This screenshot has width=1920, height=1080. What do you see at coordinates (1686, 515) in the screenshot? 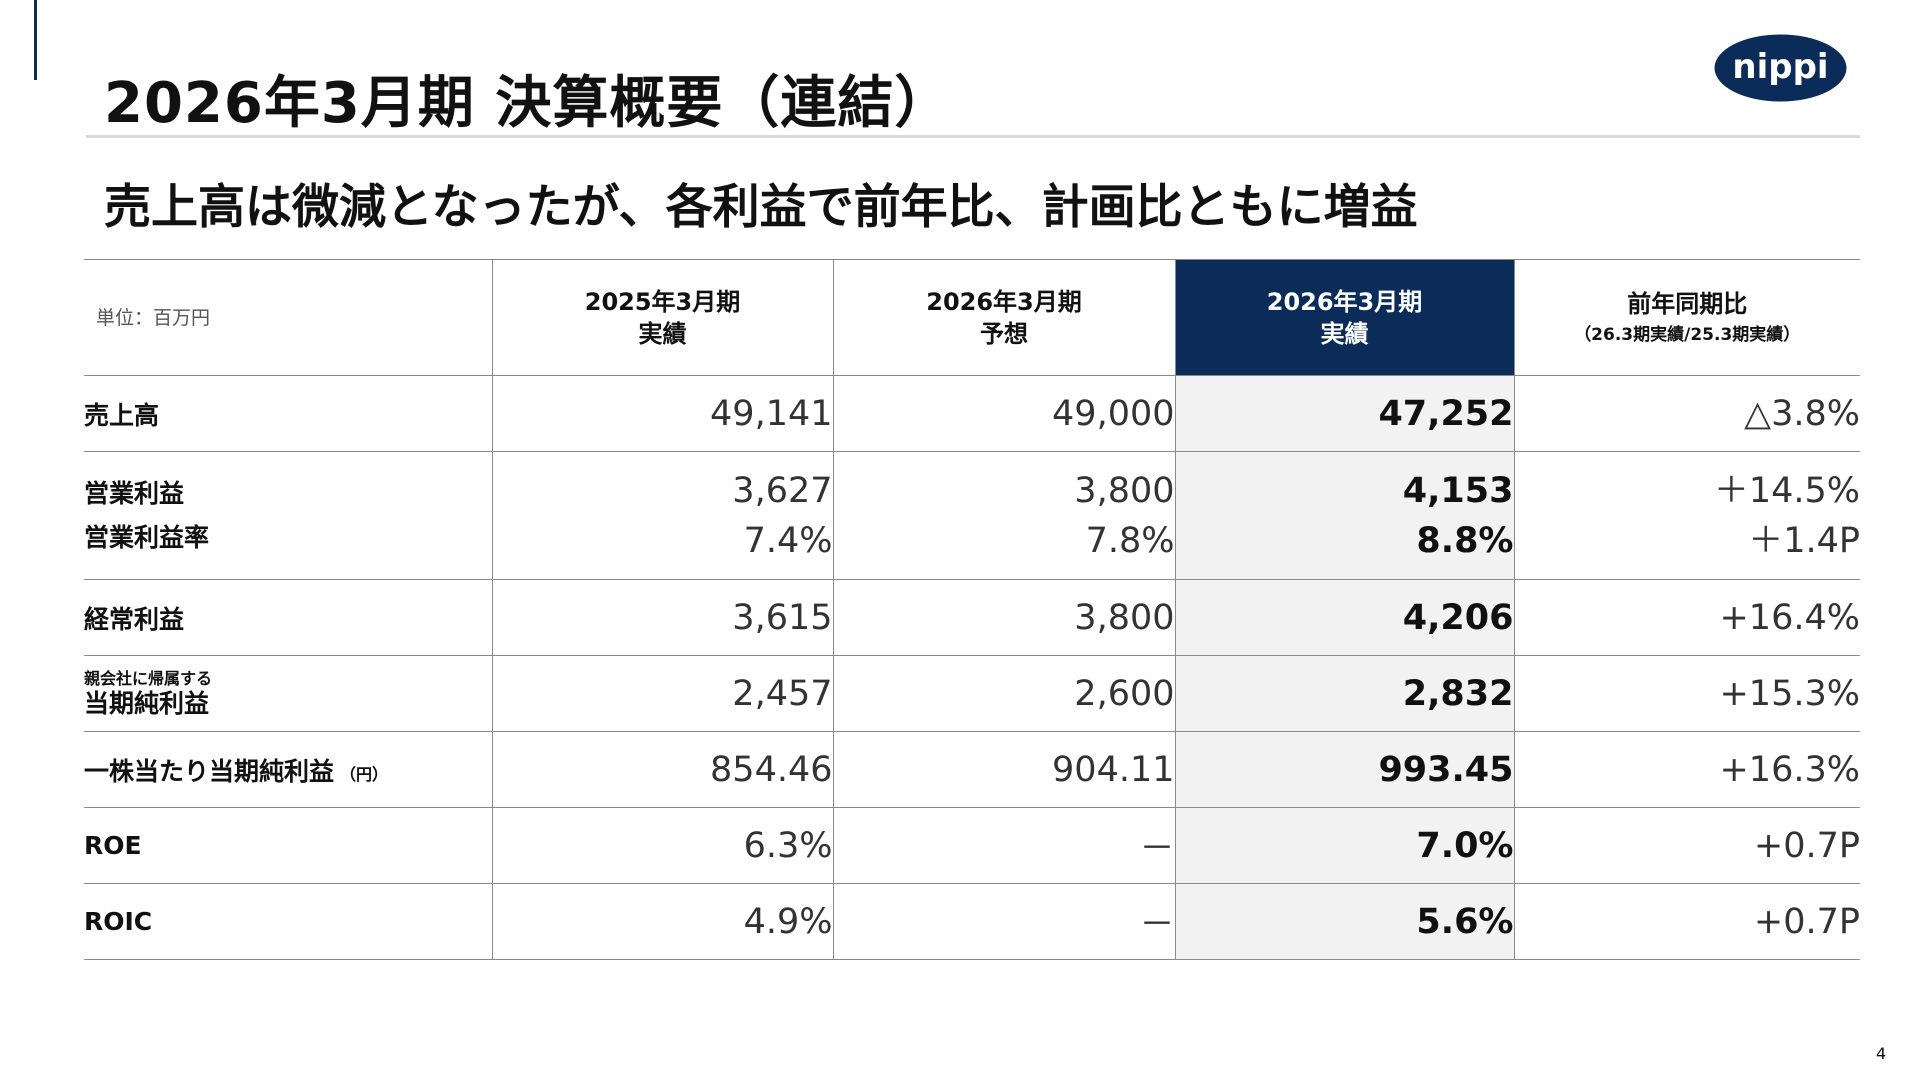
I see `cell-yoy: ＋14.5% ＋1.4P` at bounding box center [1686, 515].